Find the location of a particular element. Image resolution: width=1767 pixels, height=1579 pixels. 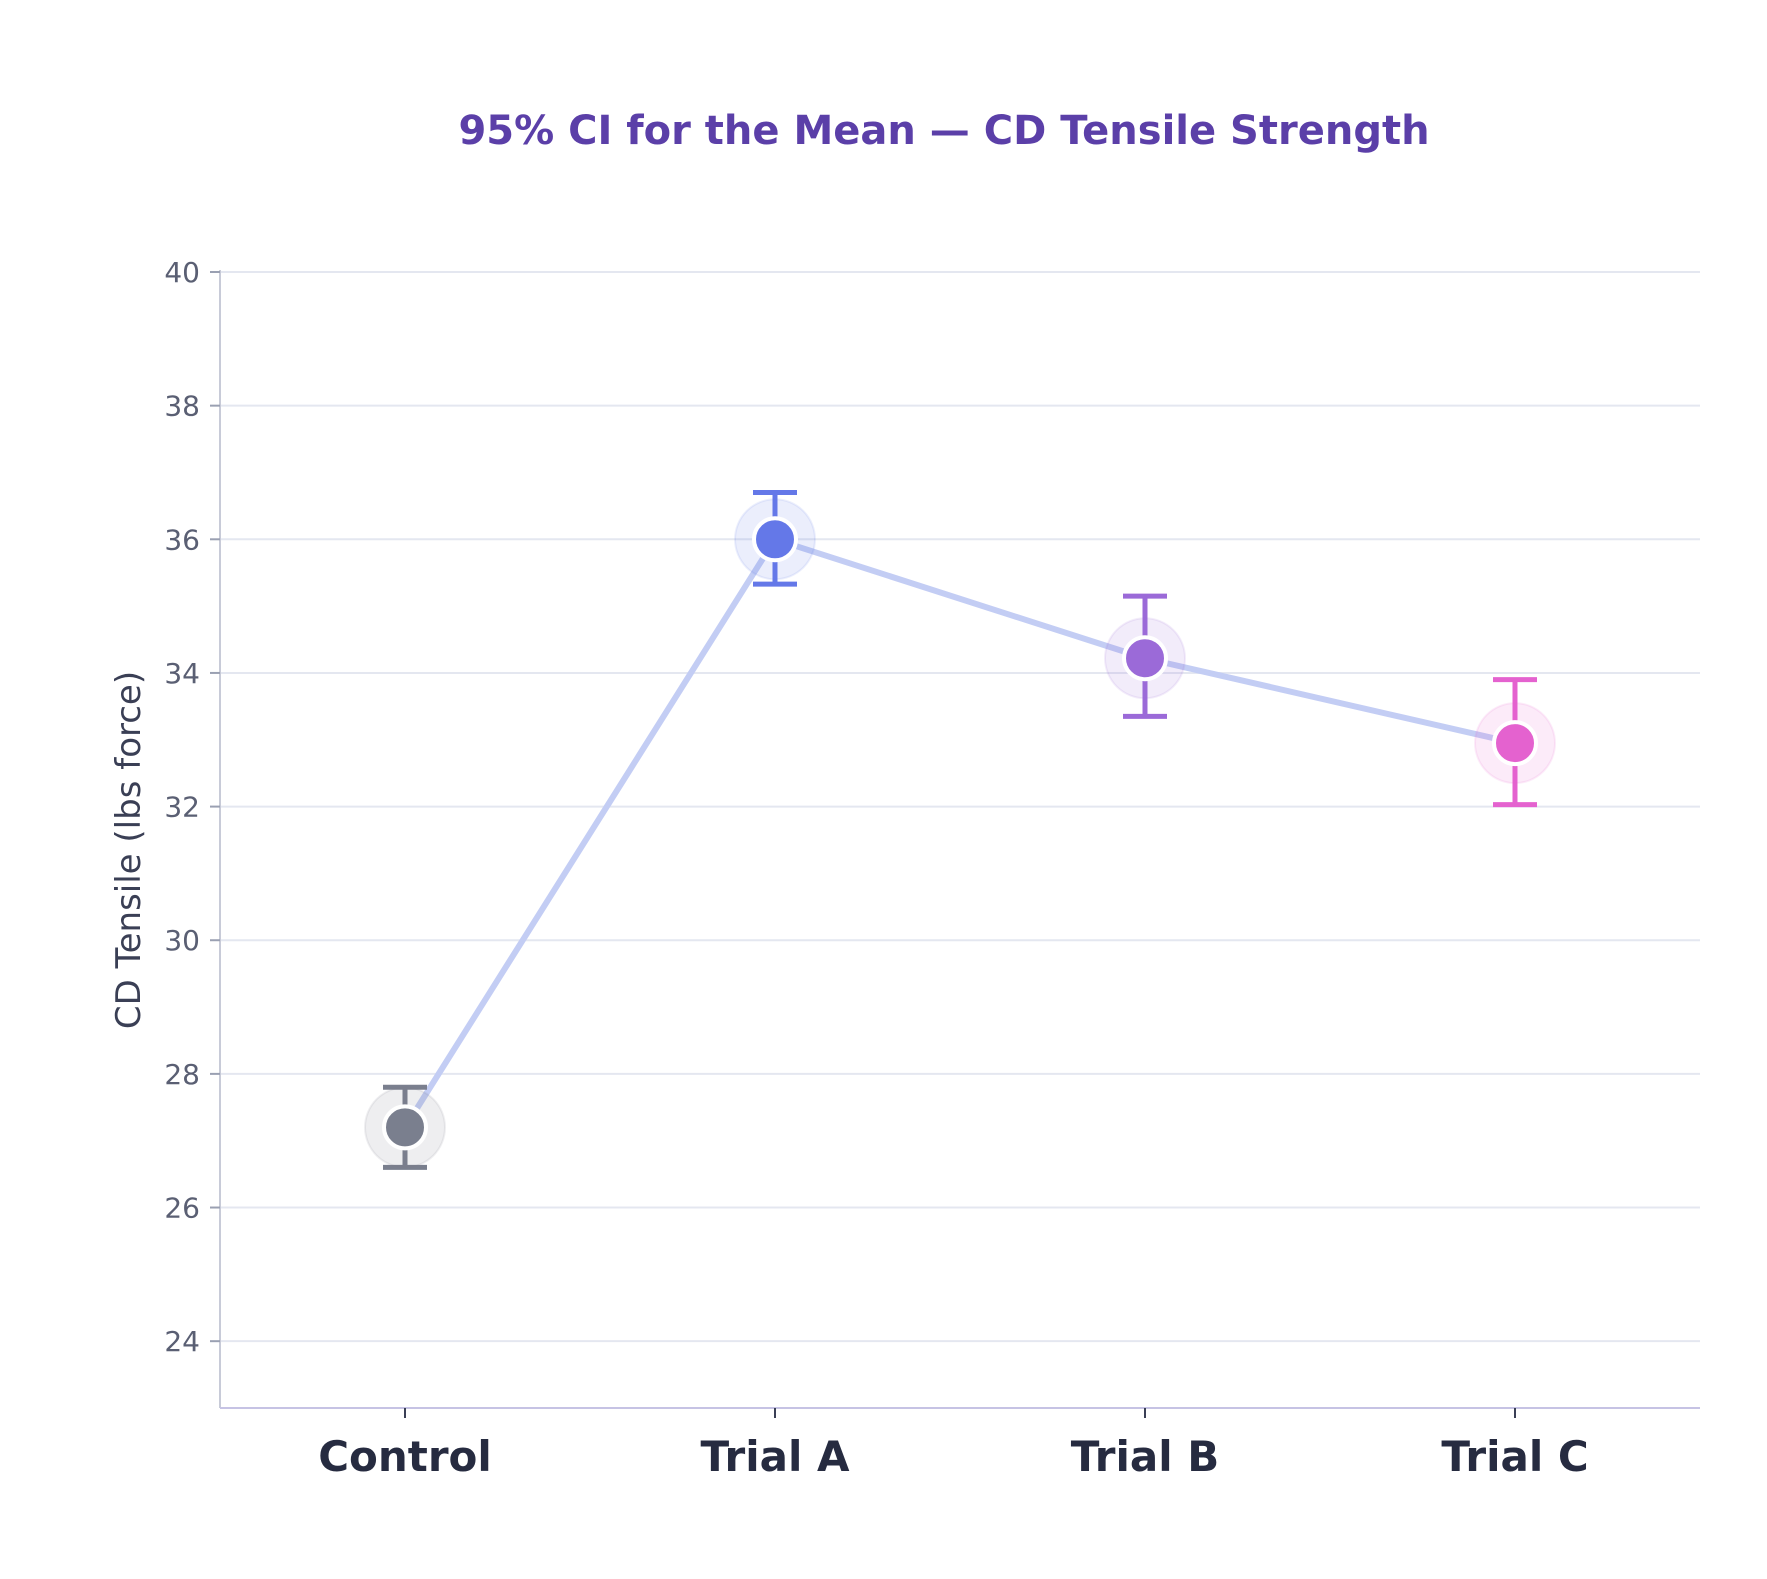

y-tick-label: 38 is located at coordinates (182, 406).